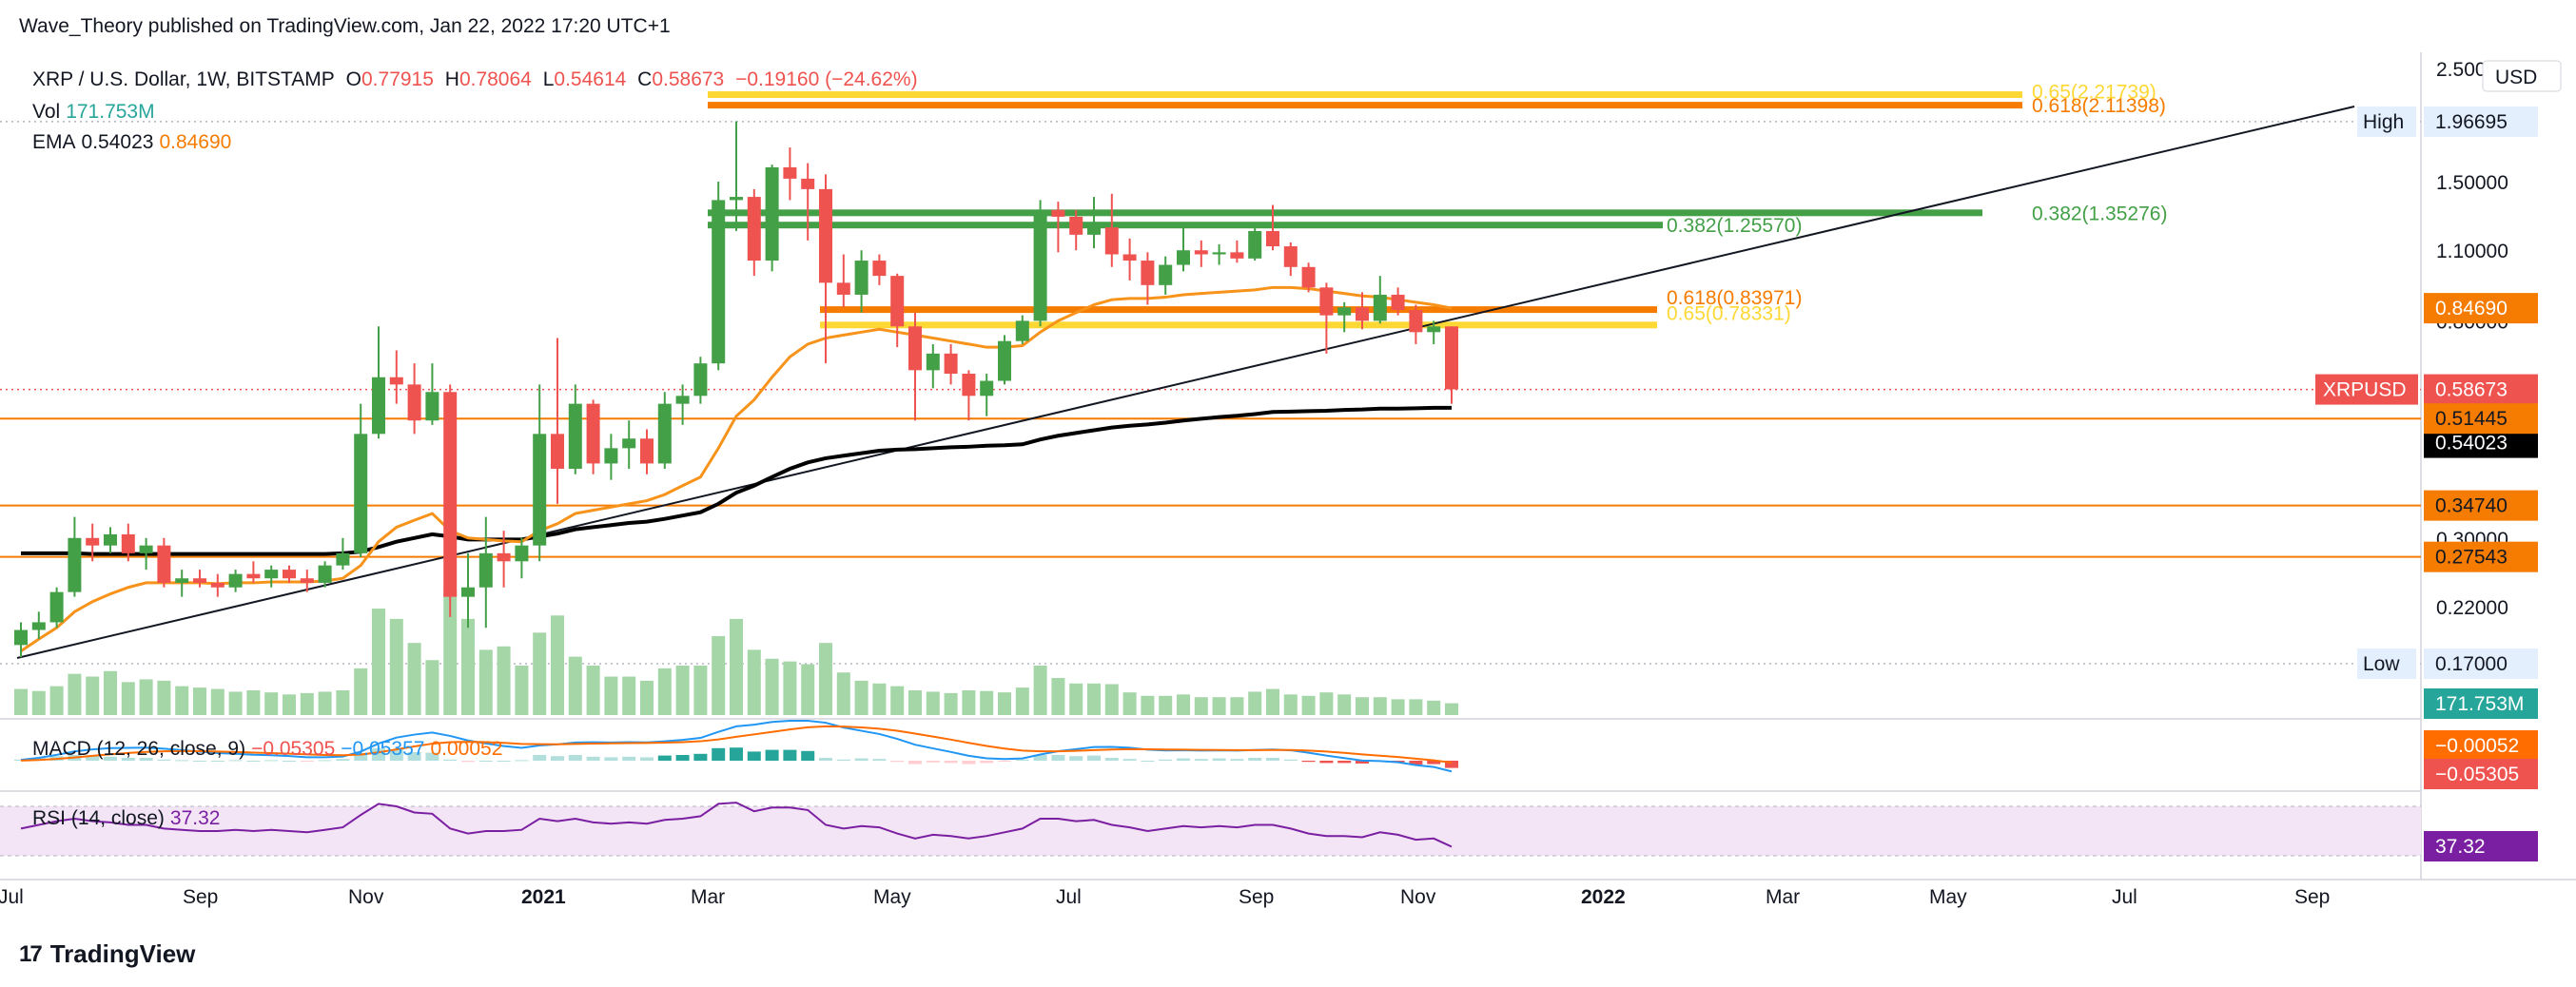  I want to click on support-tag-0-value: 0.51445, so click(2472, 419).